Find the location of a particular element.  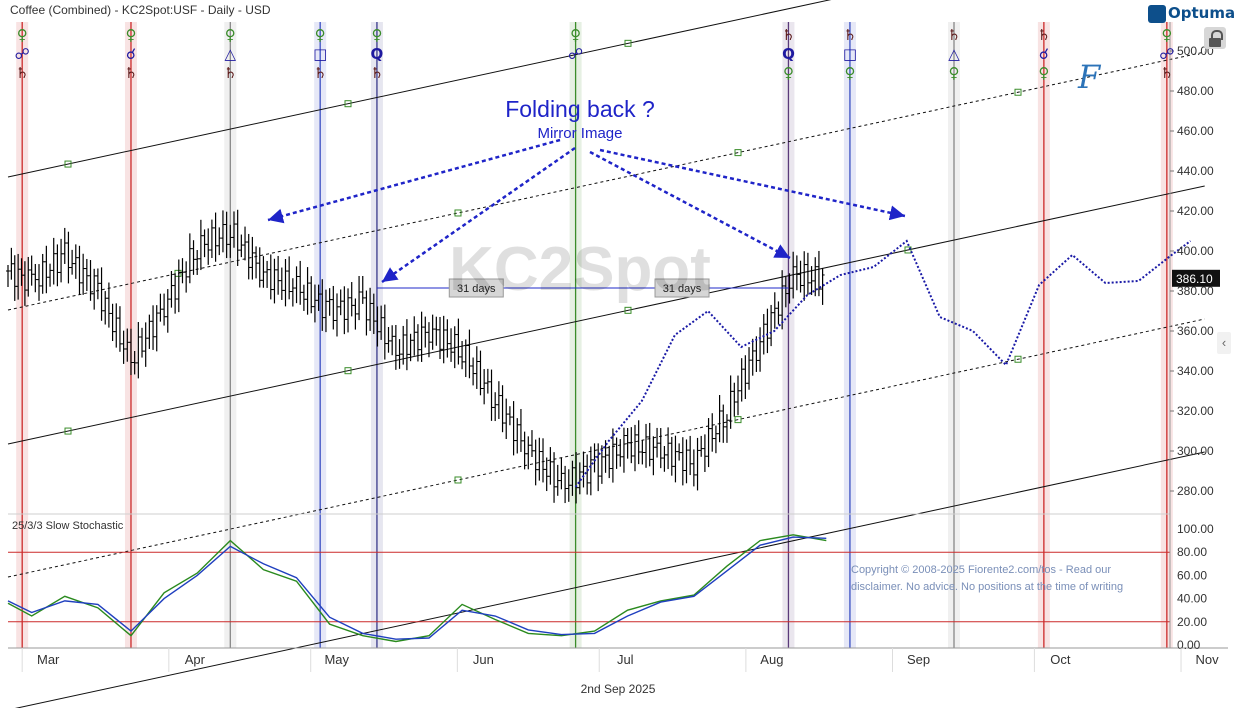

price-tick-label: 340.00 is located at coordinates (1195, 371).